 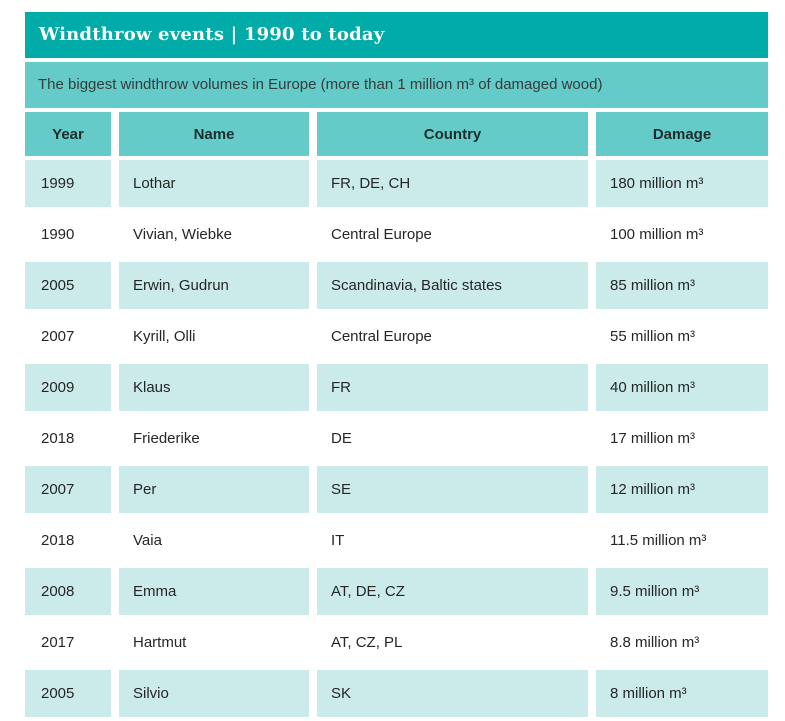 I want to click on table-row: 2017 Hartmut AT, CZ, PL 8.8 million m³, so click(x=396, y=642).